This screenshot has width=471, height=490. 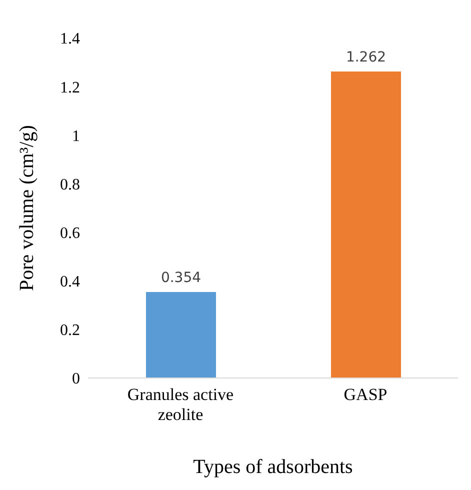 What do you see at coordinates (70, 233) in the screenshot?
I see `y-tick-label: 0.6` at bounding box center [70, 233].